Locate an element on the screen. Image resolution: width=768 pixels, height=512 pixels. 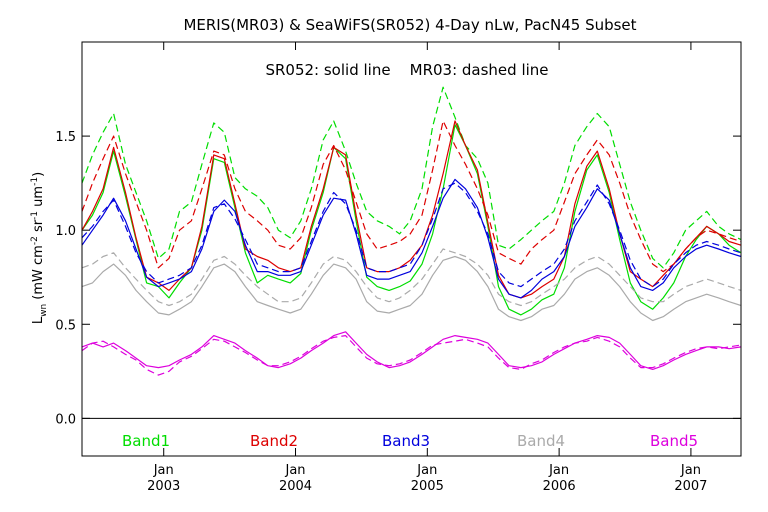
legend-label-band3: Band3 is located at coordinates (406, 441).